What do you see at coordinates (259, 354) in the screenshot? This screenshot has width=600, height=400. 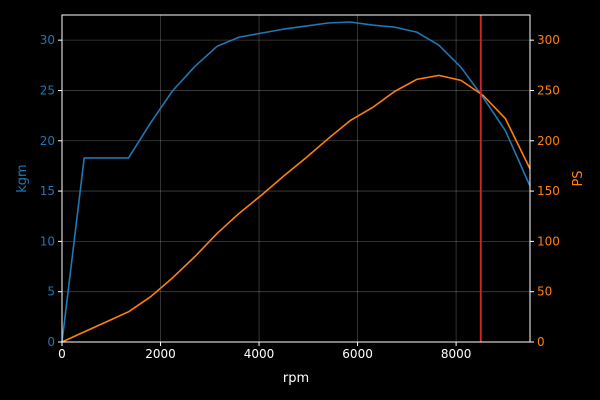 I see `x-tick-label: 4000` at bounding box center [259, 354].